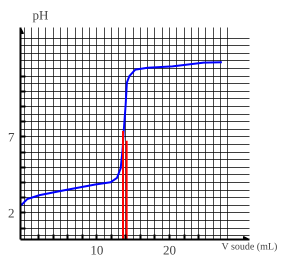  What do you see at coordinates (40, 15) in the screenshot?
I see `y-axis-title: pH` at bounding box center [40, 15].